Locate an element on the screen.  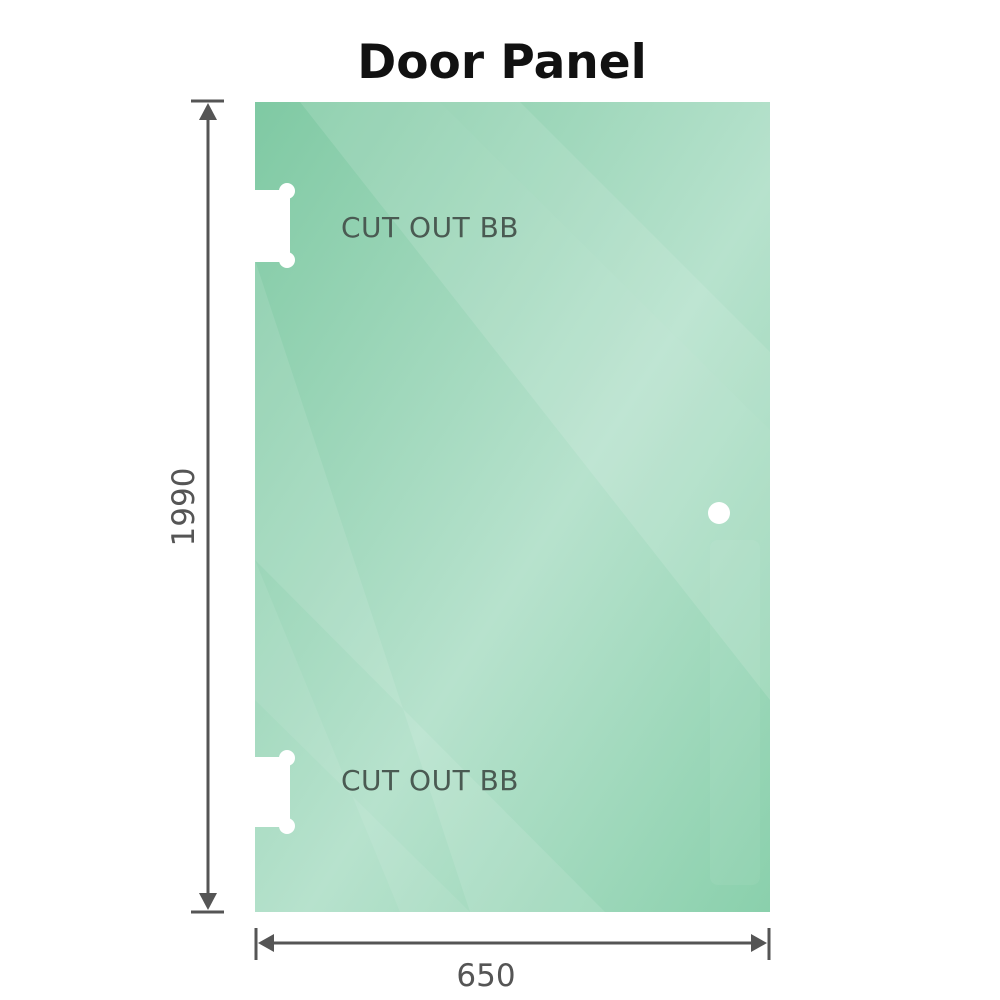
width-label: 650 is located at coordinates (485, 976).